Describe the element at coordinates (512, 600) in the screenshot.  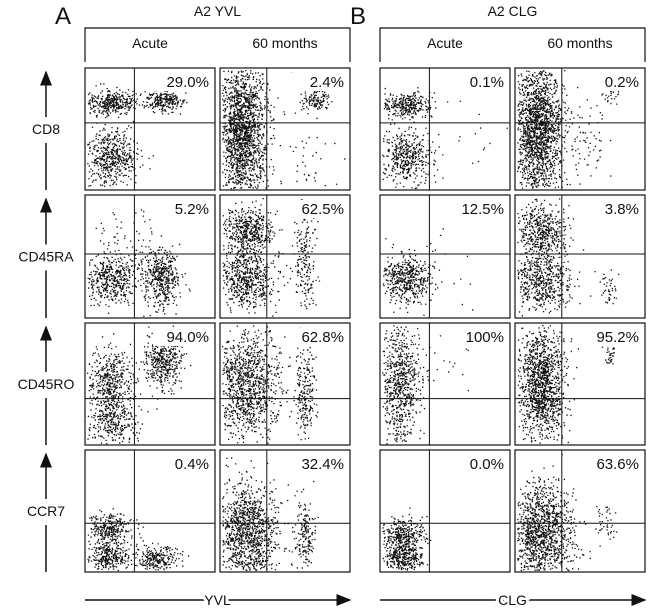
I see `x-axis-label: CLG` at that location.